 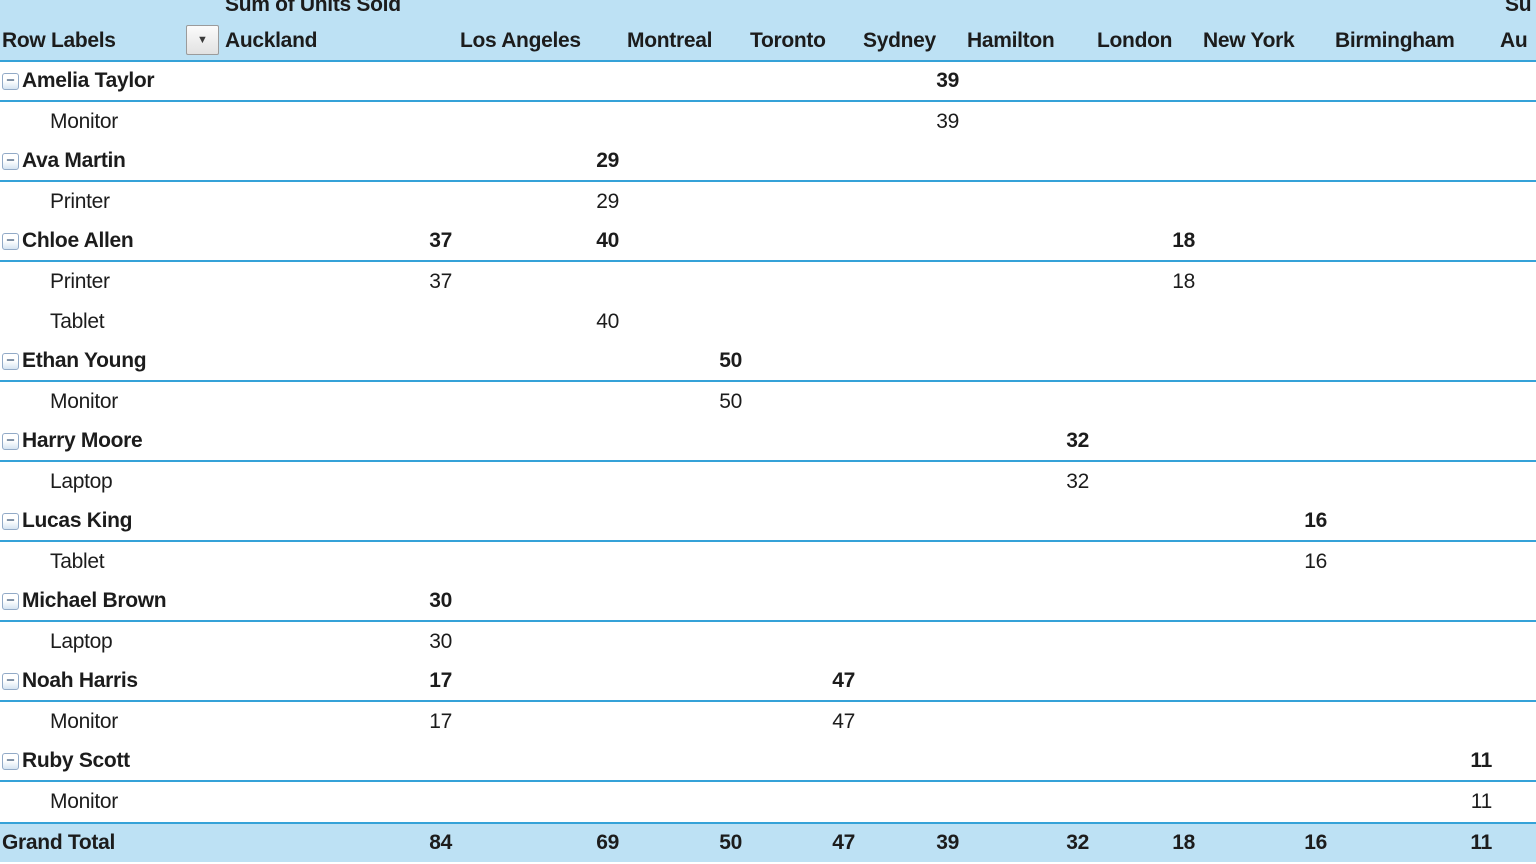 What do you see at coordinates (440, 842) in the screenshot?
I see `value-cell: 84` at bounding box center [440, 842].